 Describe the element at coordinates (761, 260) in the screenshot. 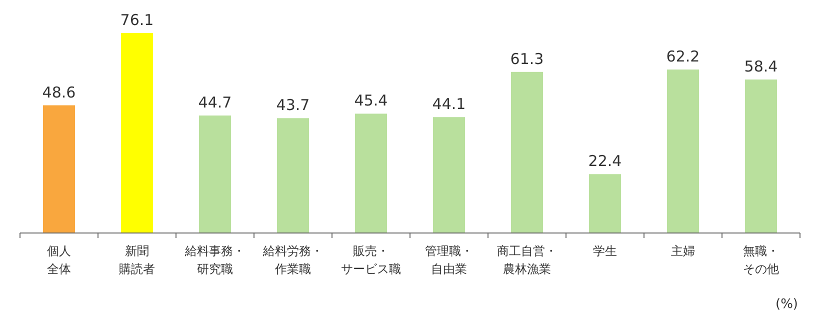

I see `x-tick-label: 無職・その他` at that location.